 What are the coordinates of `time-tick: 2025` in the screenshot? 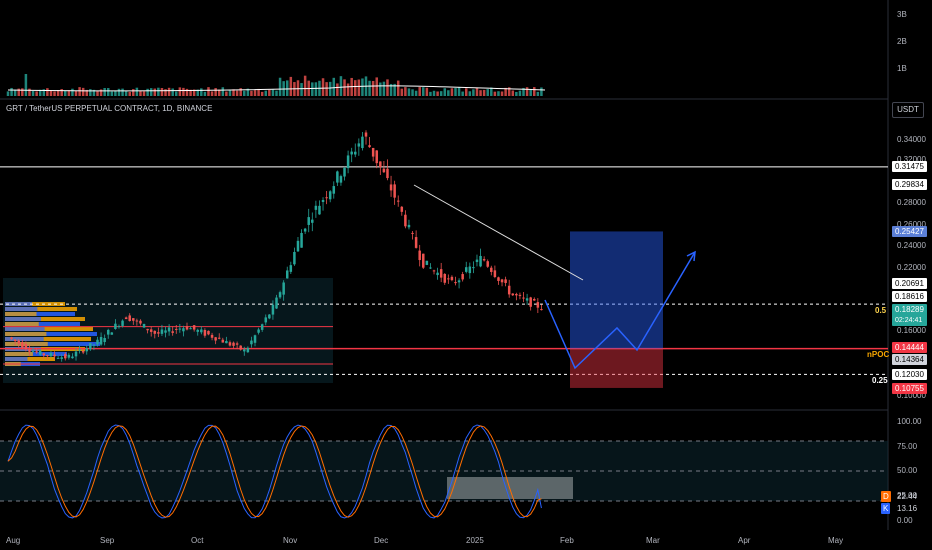 It's located at (475, 540).